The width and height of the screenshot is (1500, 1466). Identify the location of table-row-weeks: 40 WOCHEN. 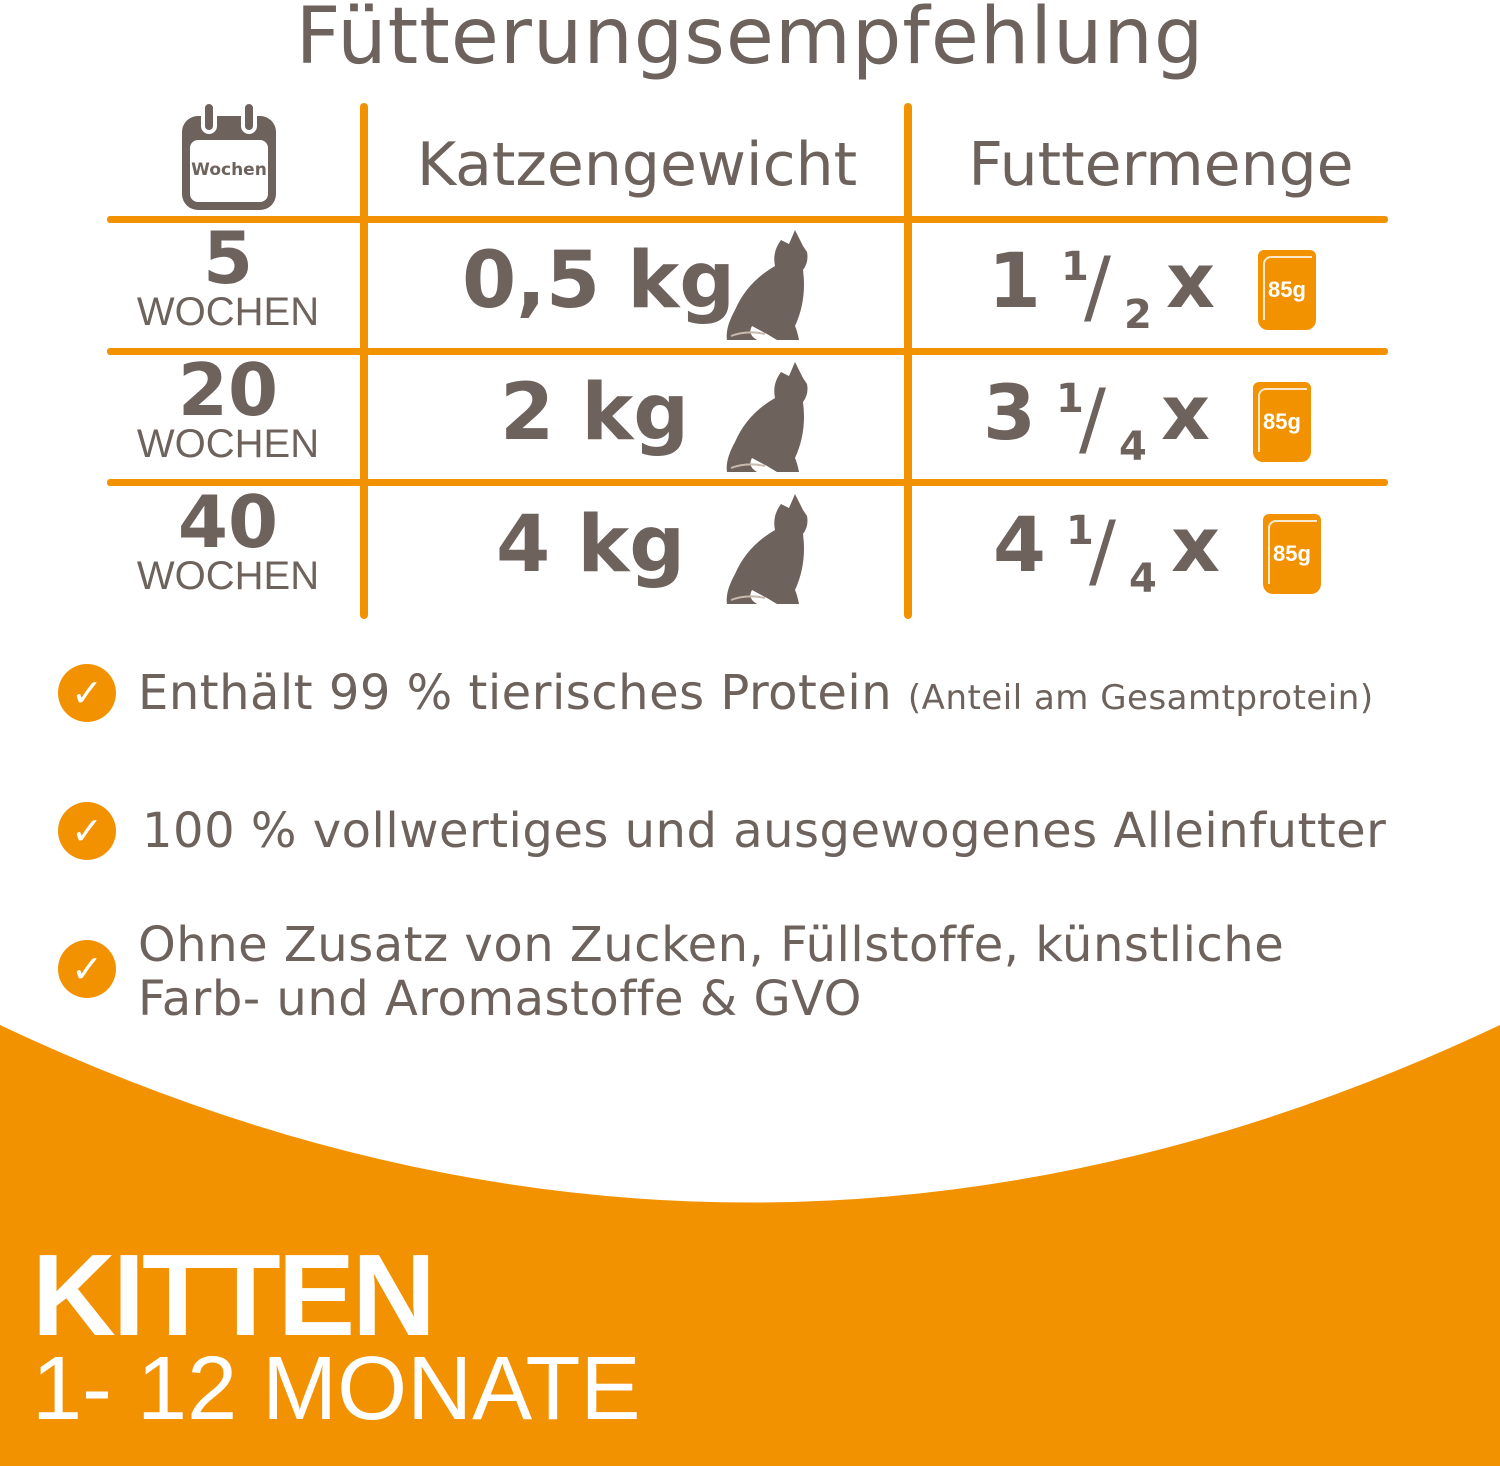
(228, 539).